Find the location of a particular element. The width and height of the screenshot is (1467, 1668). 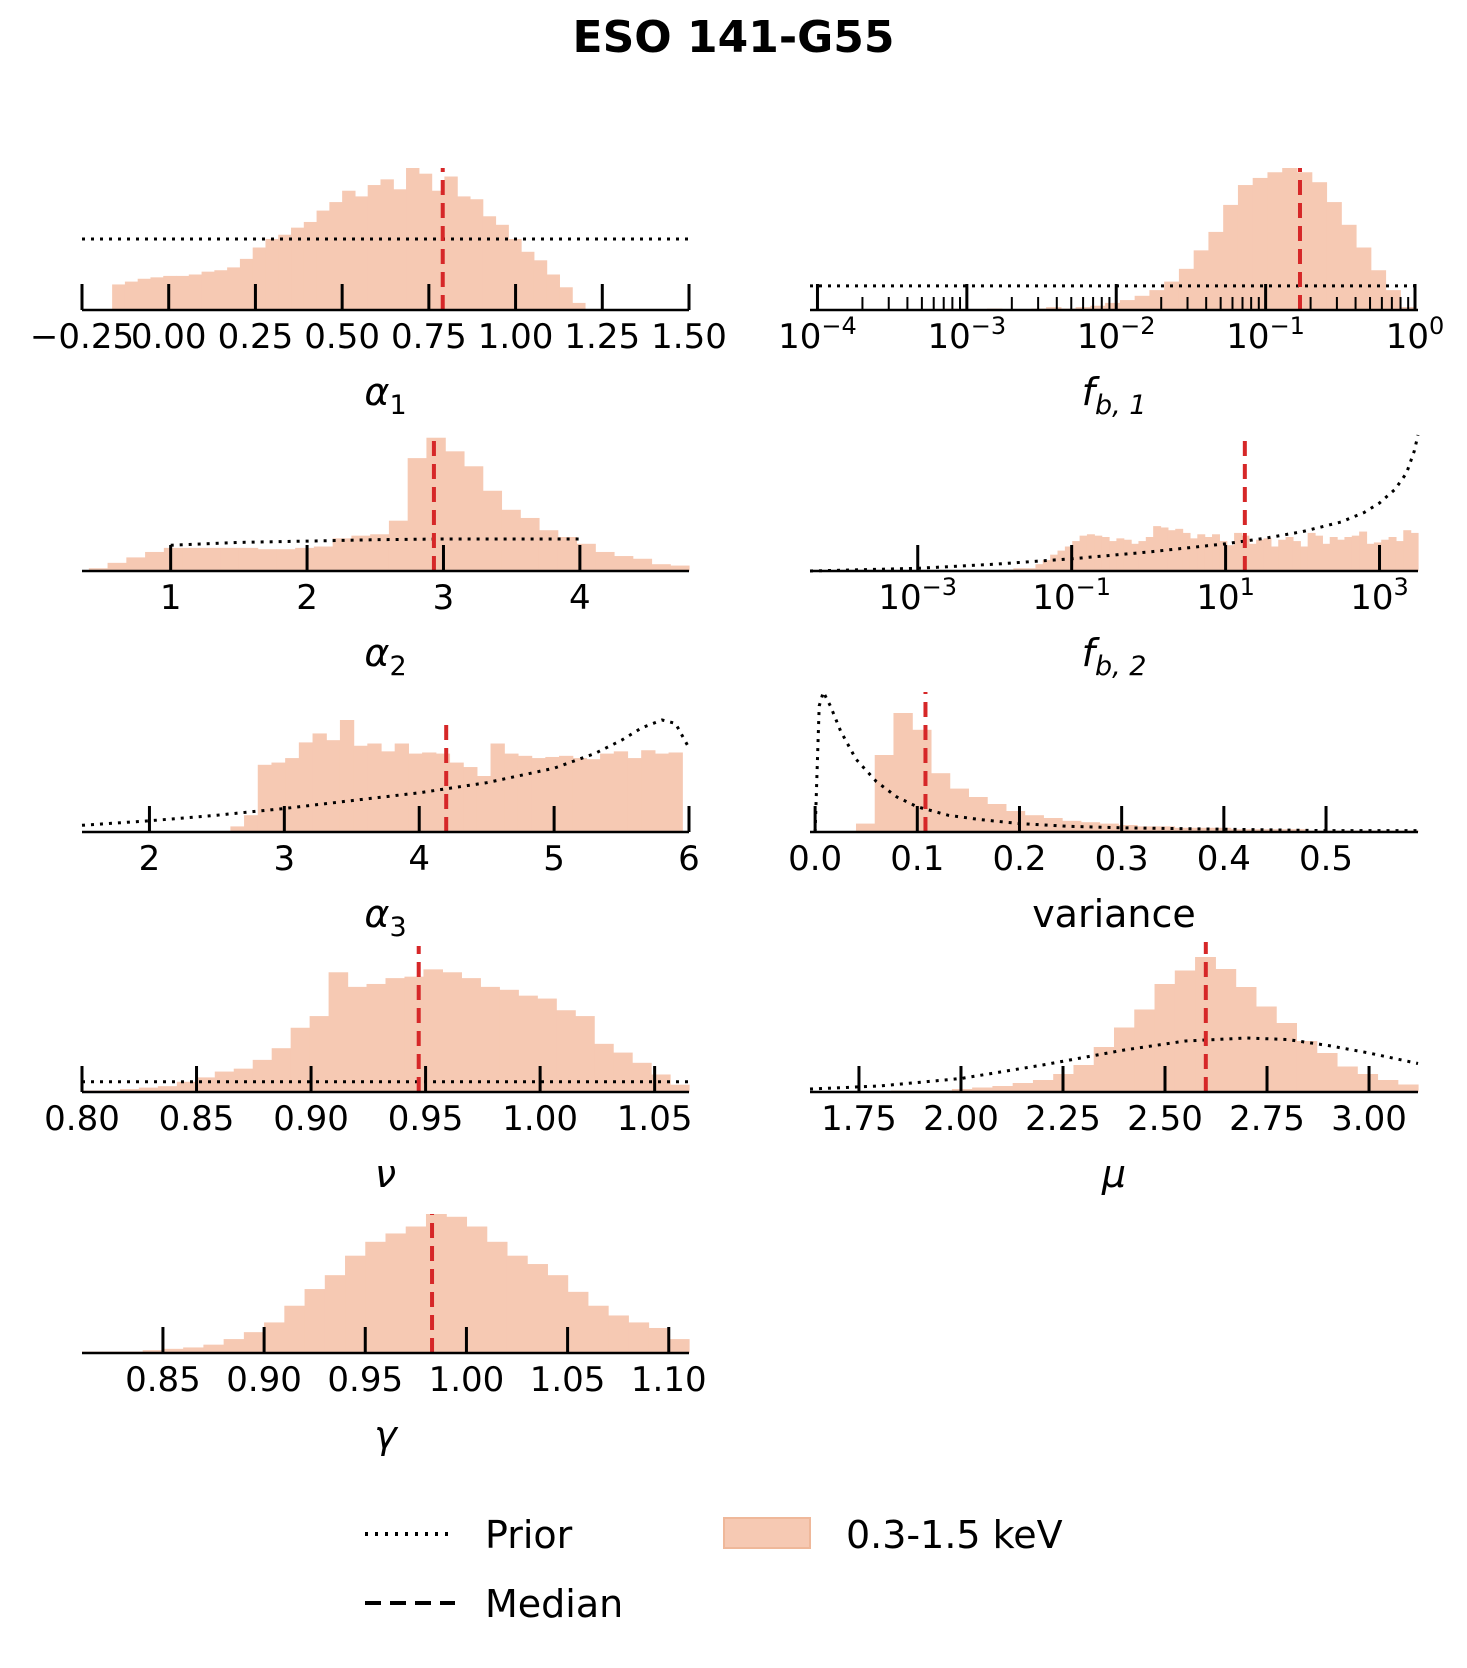

tick-label: 1.10 is located at coordinates (669, 1380).